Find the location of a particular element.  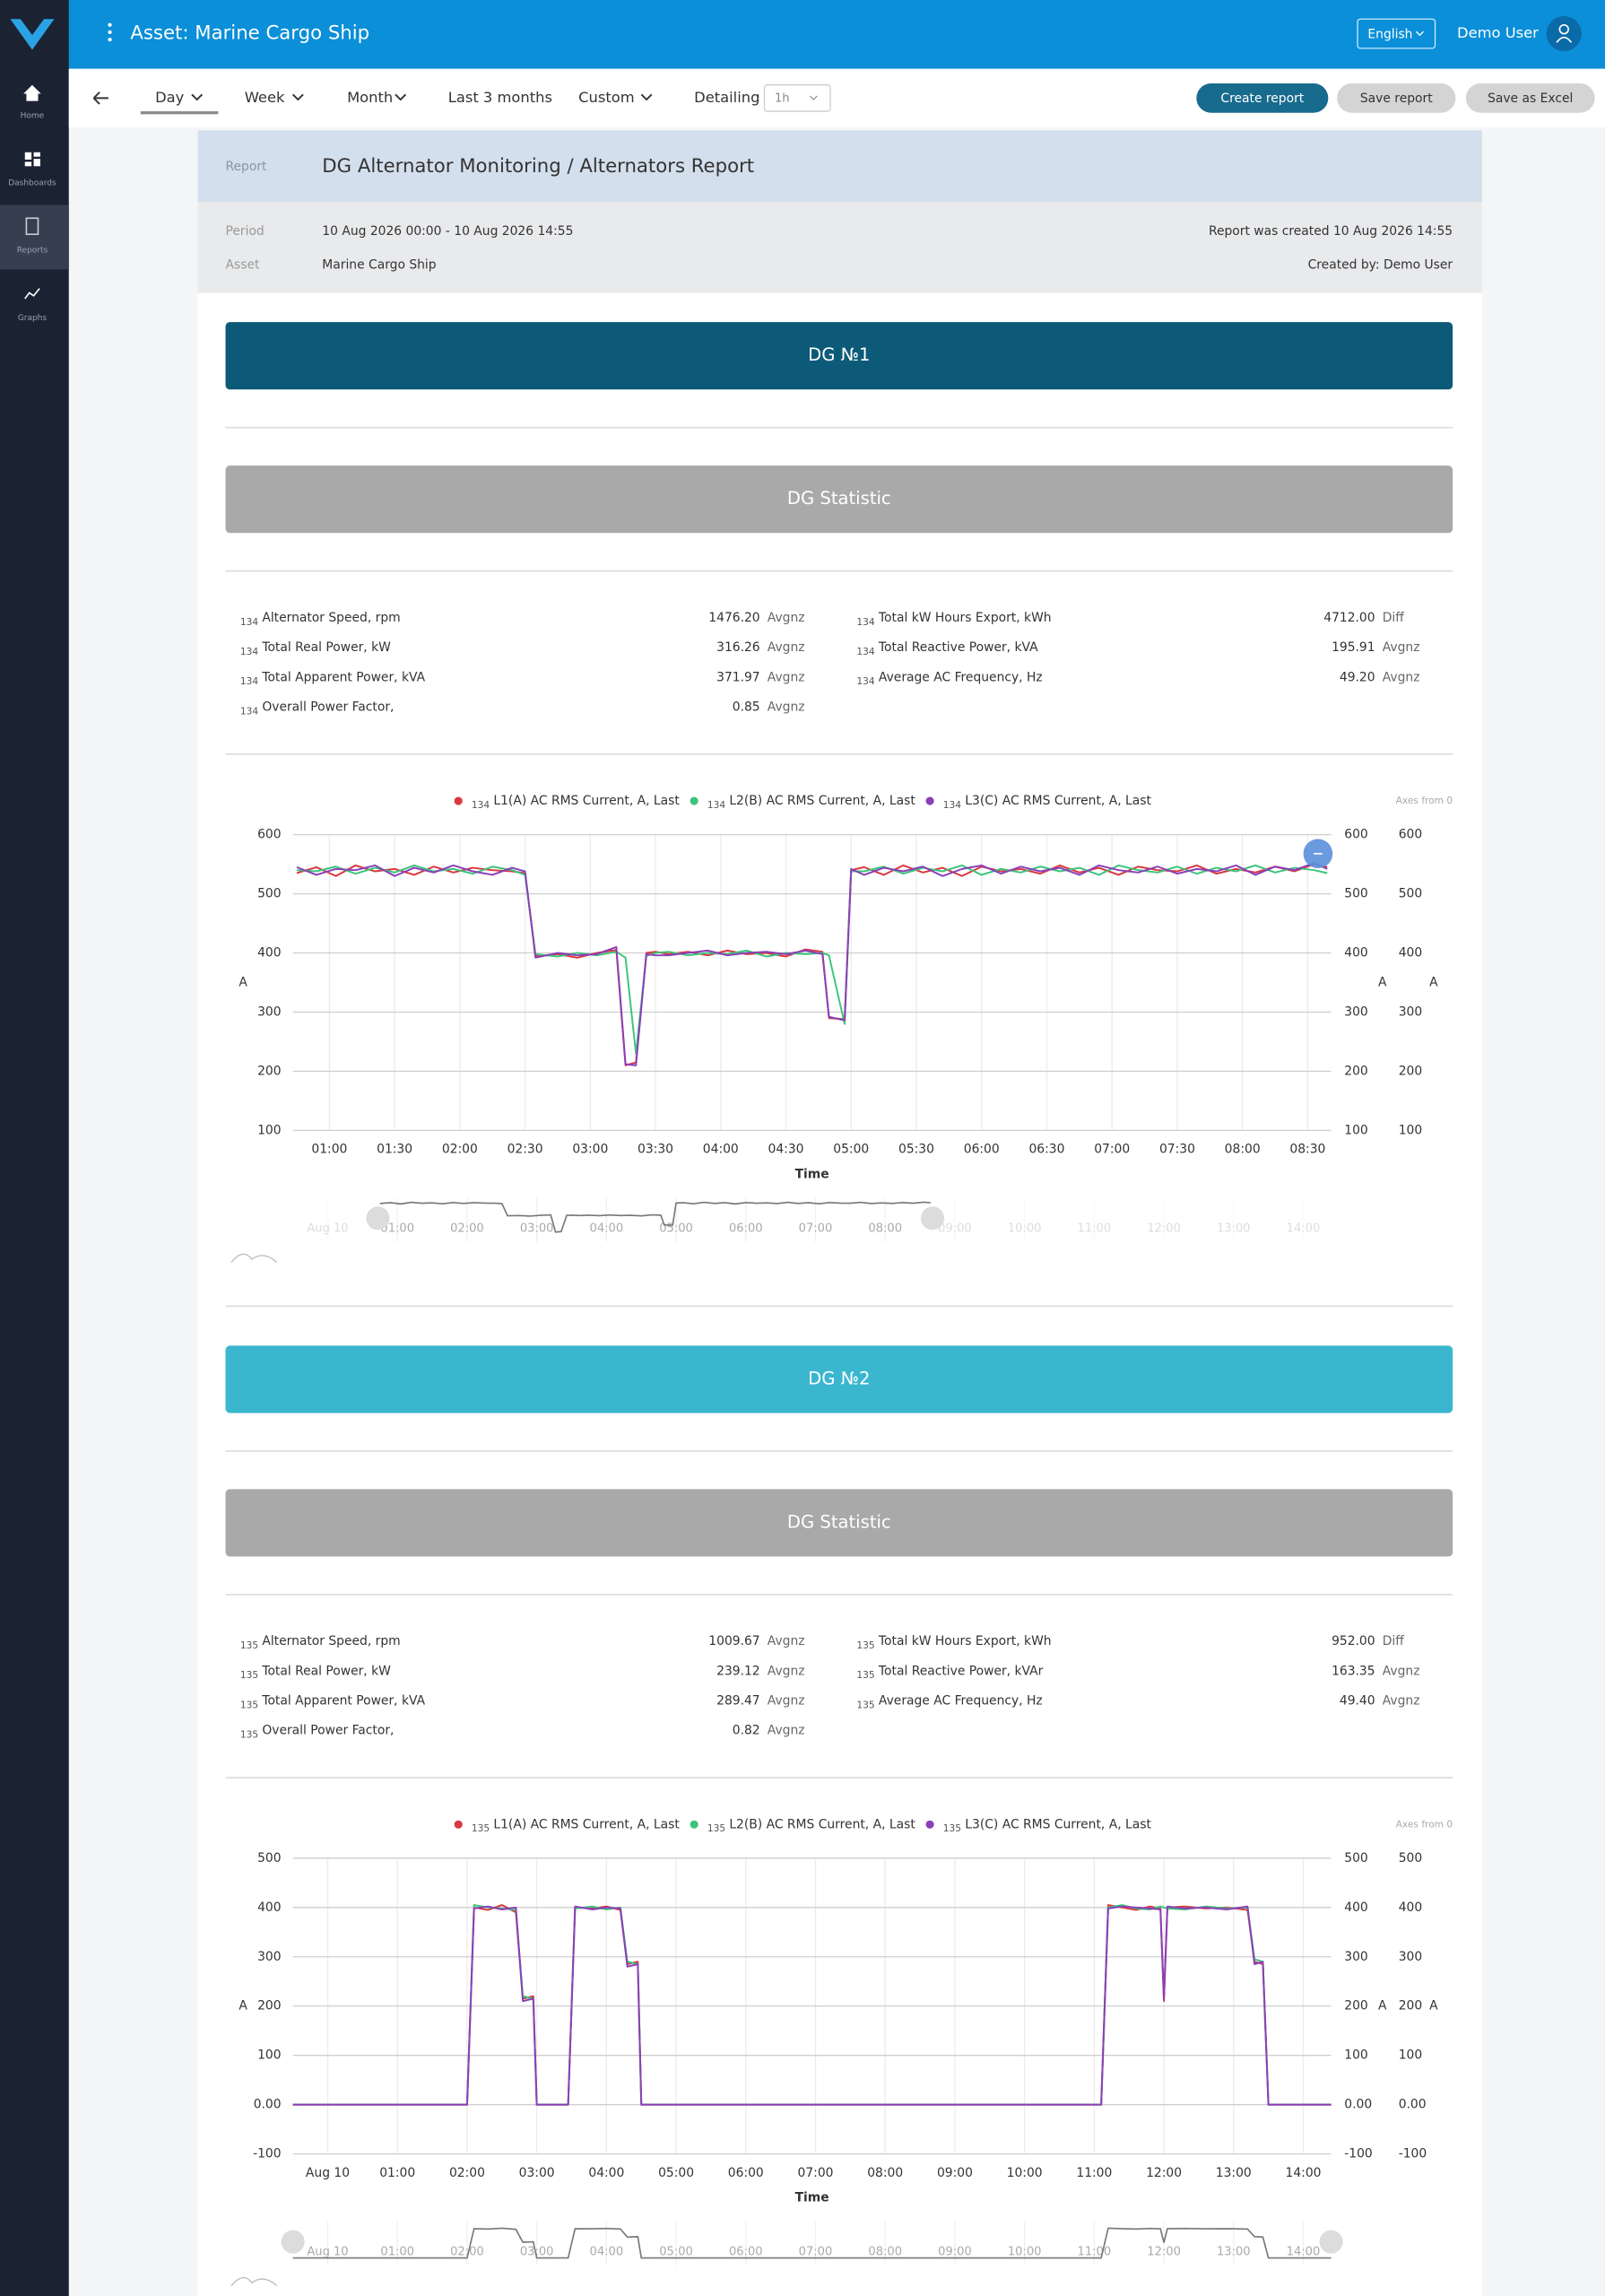

sidebar-dashboards: Dashboards is located at coordinates (32, 170).